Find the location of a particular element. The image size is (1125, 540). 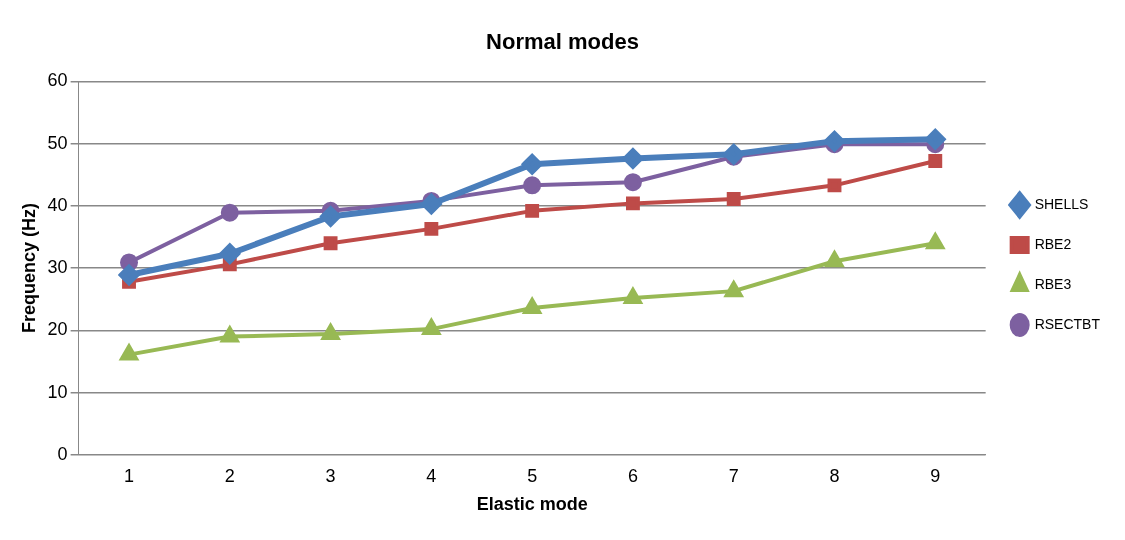

y-tick-label: 30 is located at coordinates (57, 267).